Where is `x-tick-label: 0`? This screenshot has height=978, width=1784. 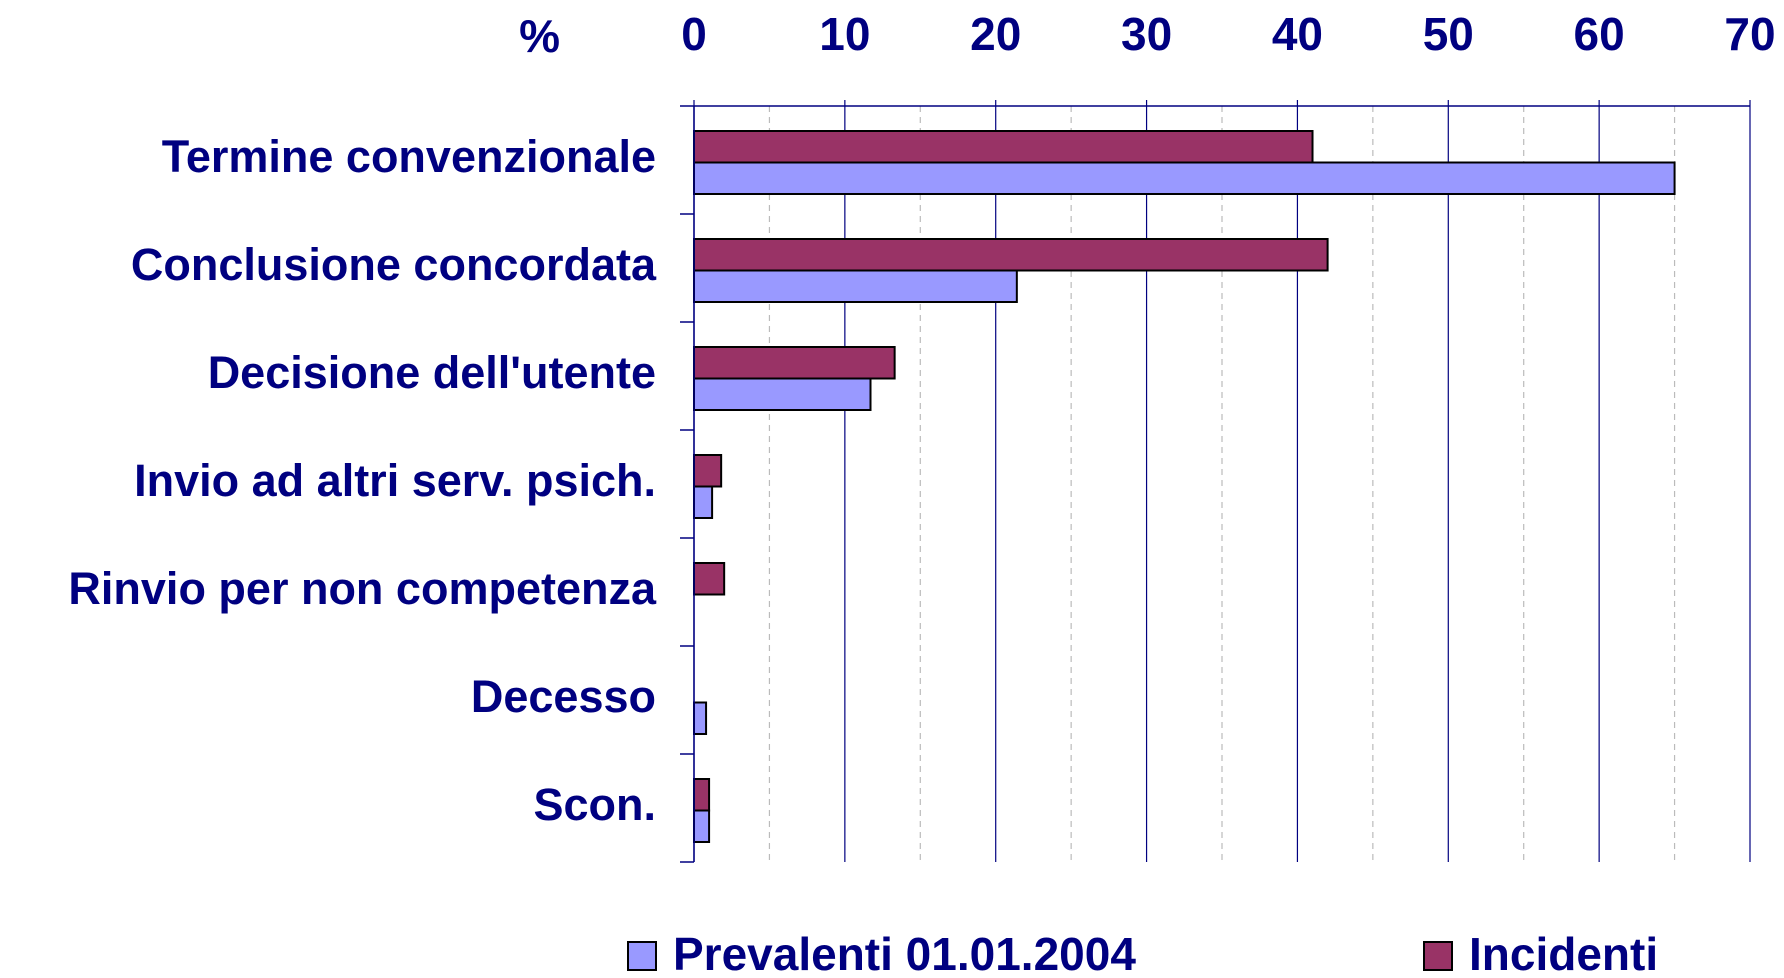
x-tick-label: 0 is located at coordinates (694, 34).